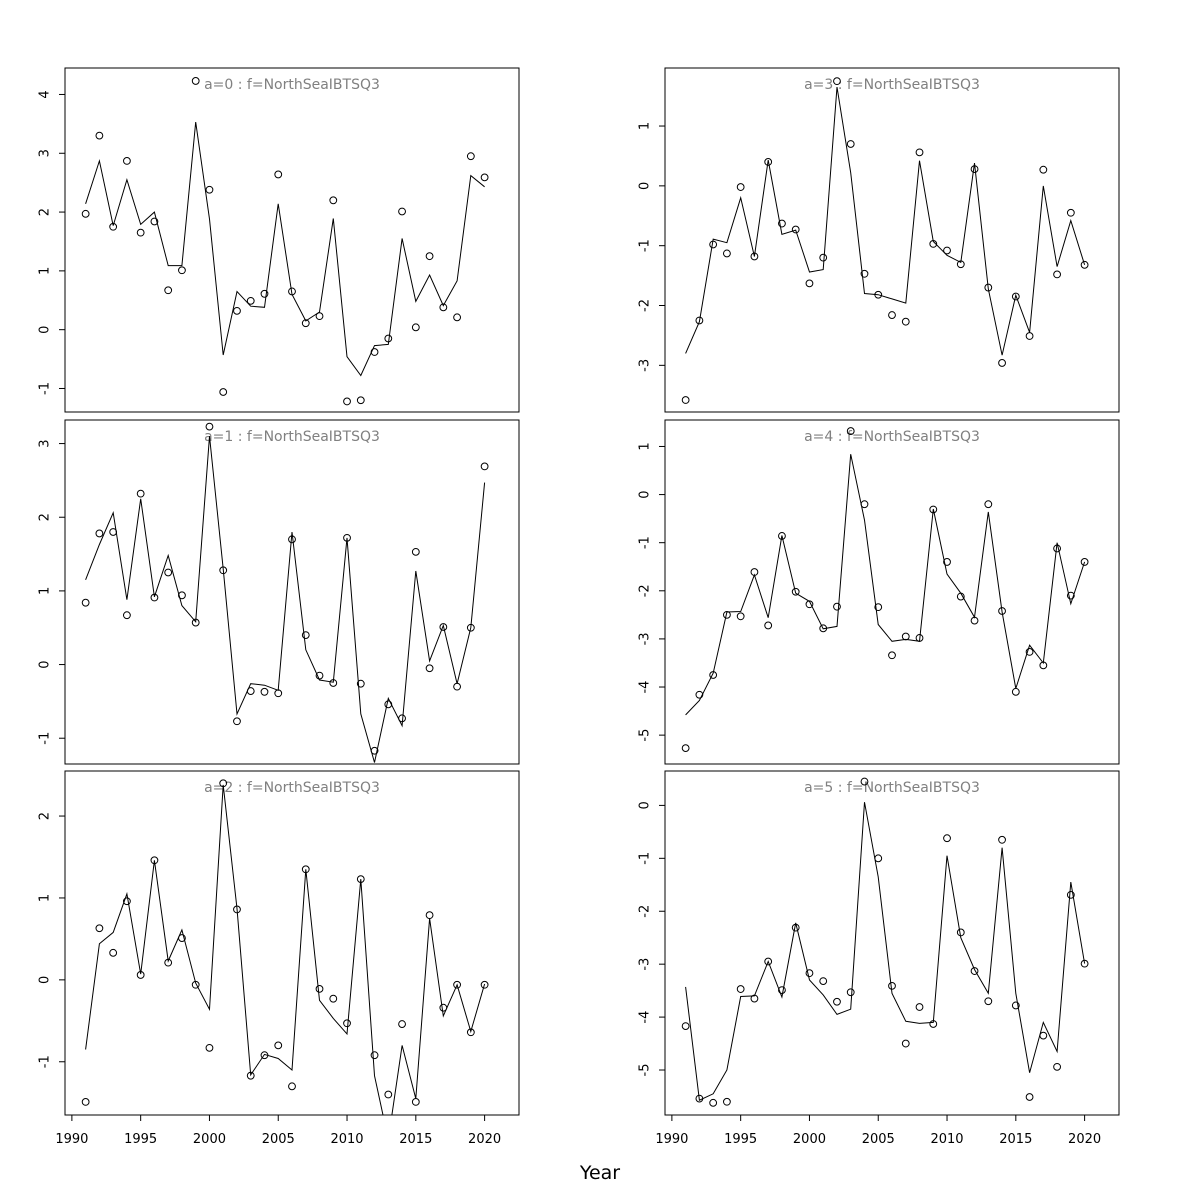  I want to click on panel-title: a=0 : f=NorthSeaIBTSQ3, so click(292, 85).